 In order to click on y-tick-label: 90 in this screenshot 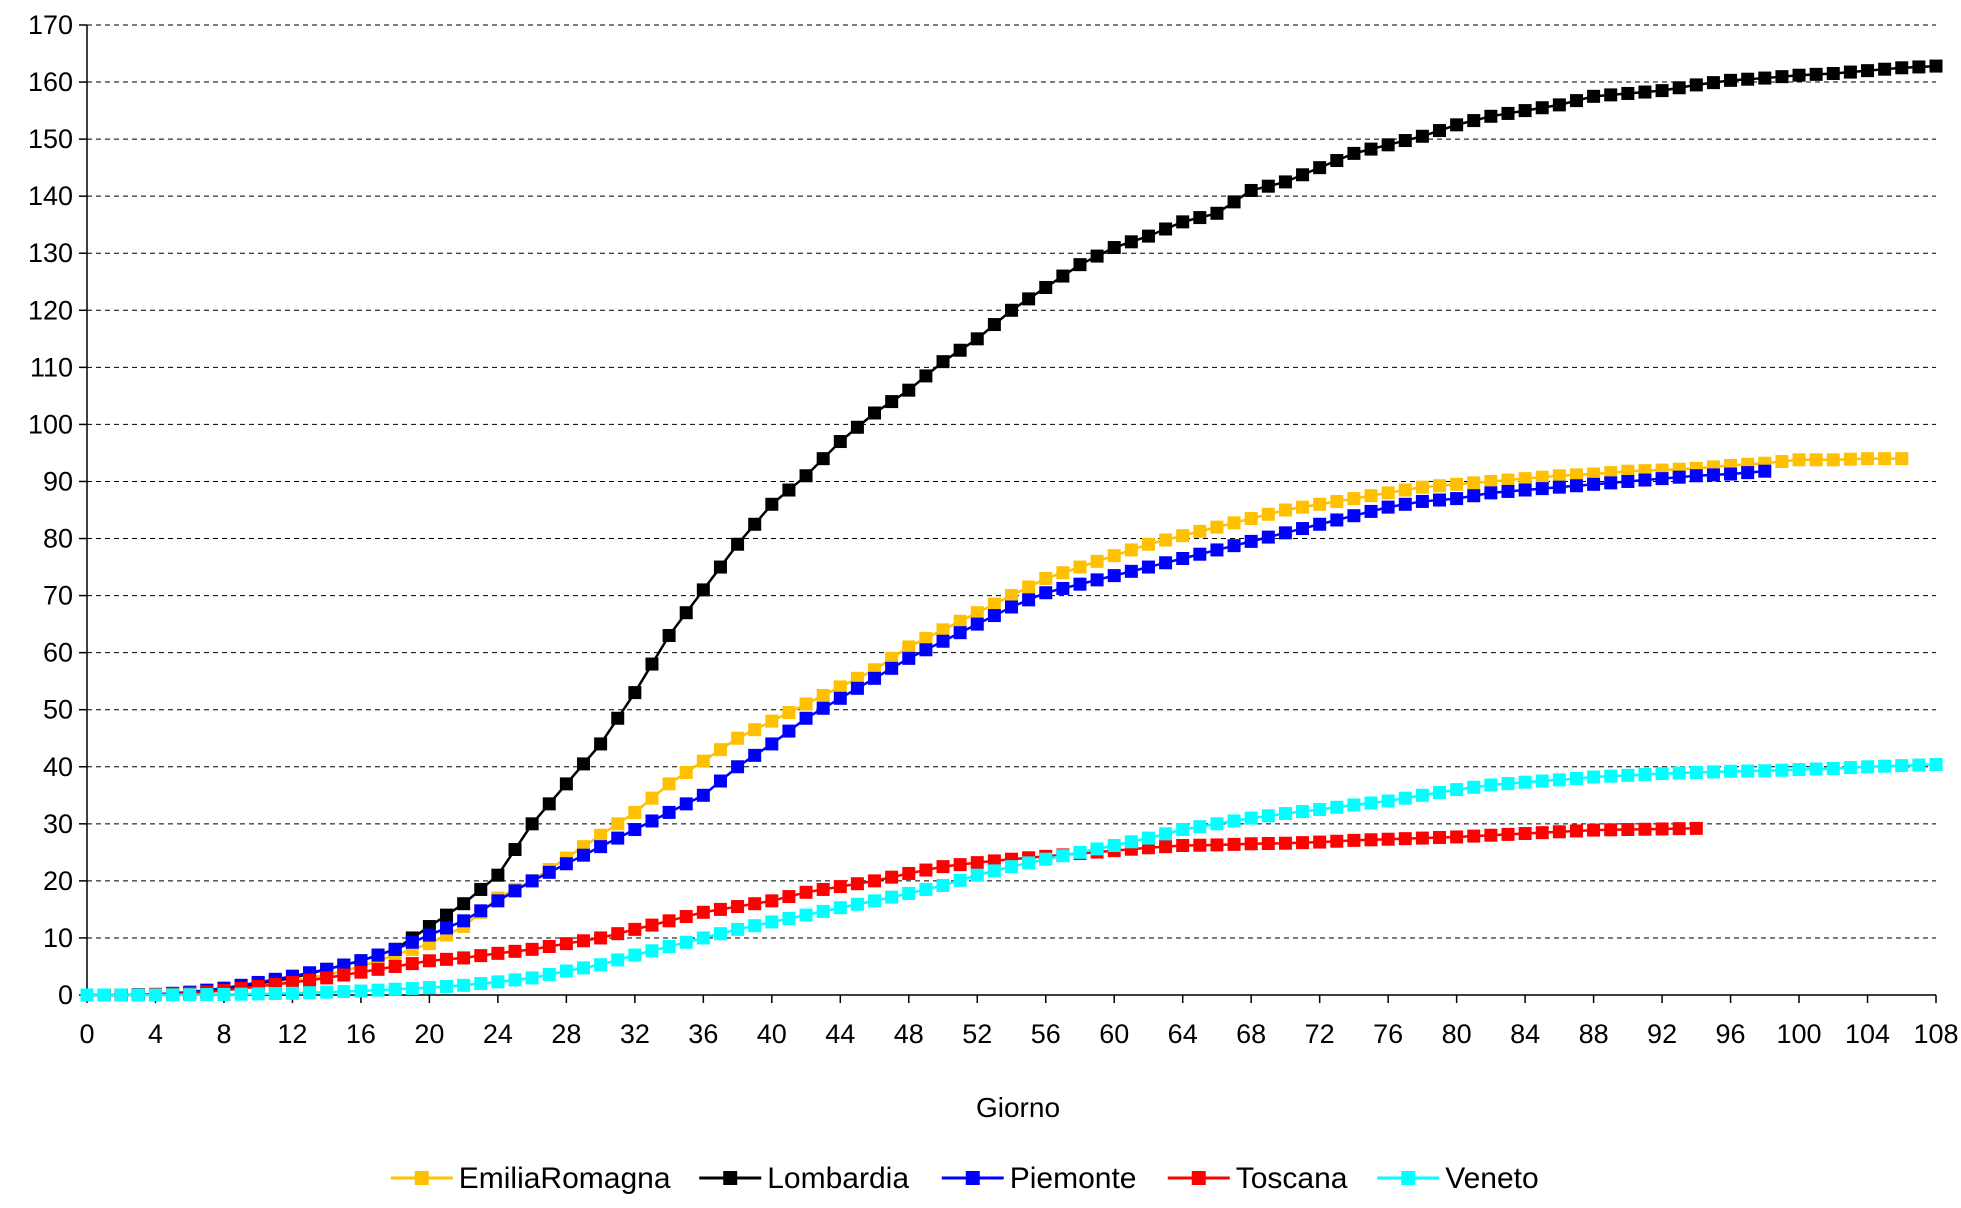, I will do `click(58, 481)`.